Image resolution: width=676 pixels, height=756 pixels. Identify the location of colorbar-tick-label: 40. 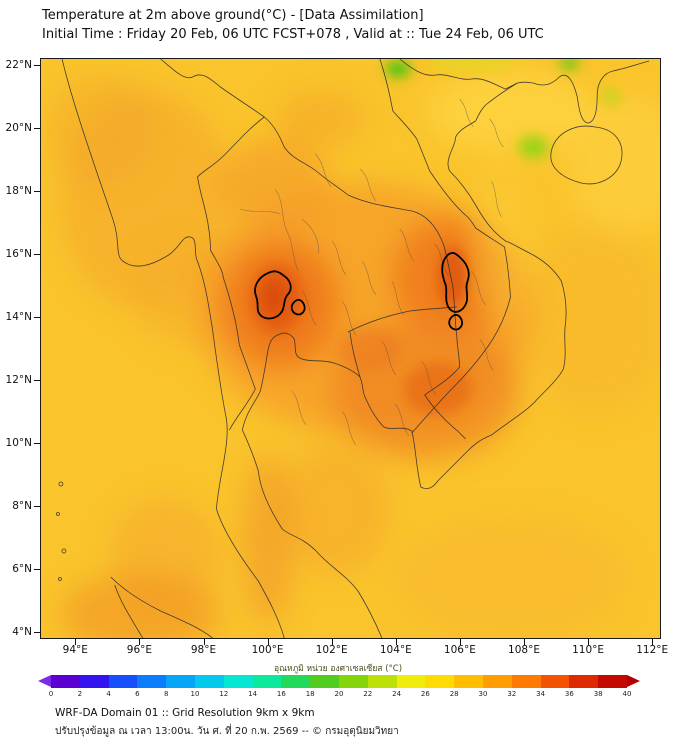
(627, 694).